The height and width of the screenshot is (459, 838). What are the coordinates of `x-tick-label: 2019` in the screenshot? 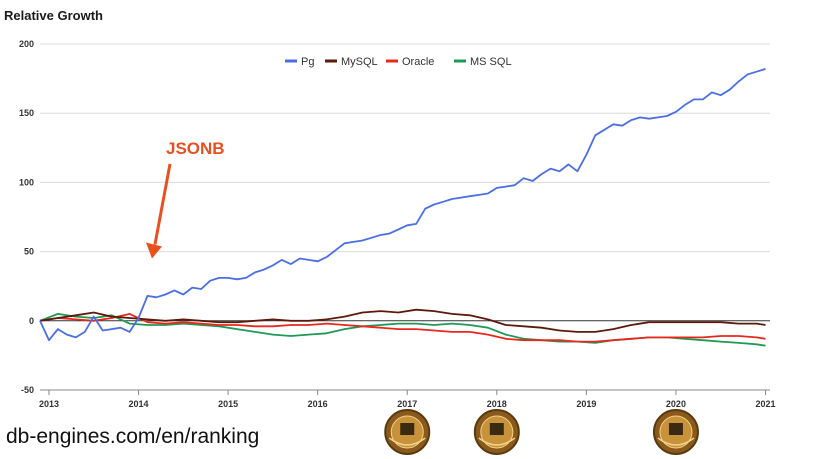 It's located at (586, 404).